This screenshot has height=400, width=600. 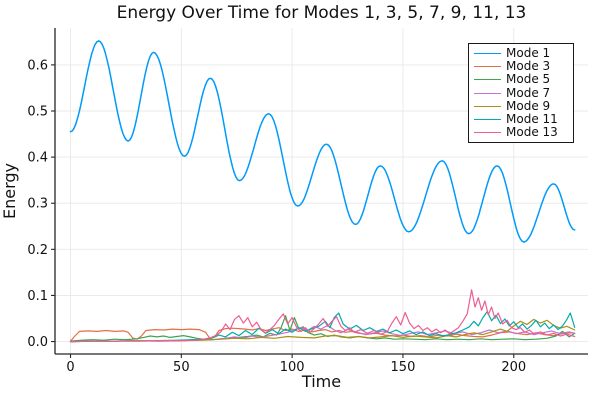 What do you see at coordinates (321, 381) in the screenshot?
I see `x-axis-label: Time` at bounding box center [321, 381].